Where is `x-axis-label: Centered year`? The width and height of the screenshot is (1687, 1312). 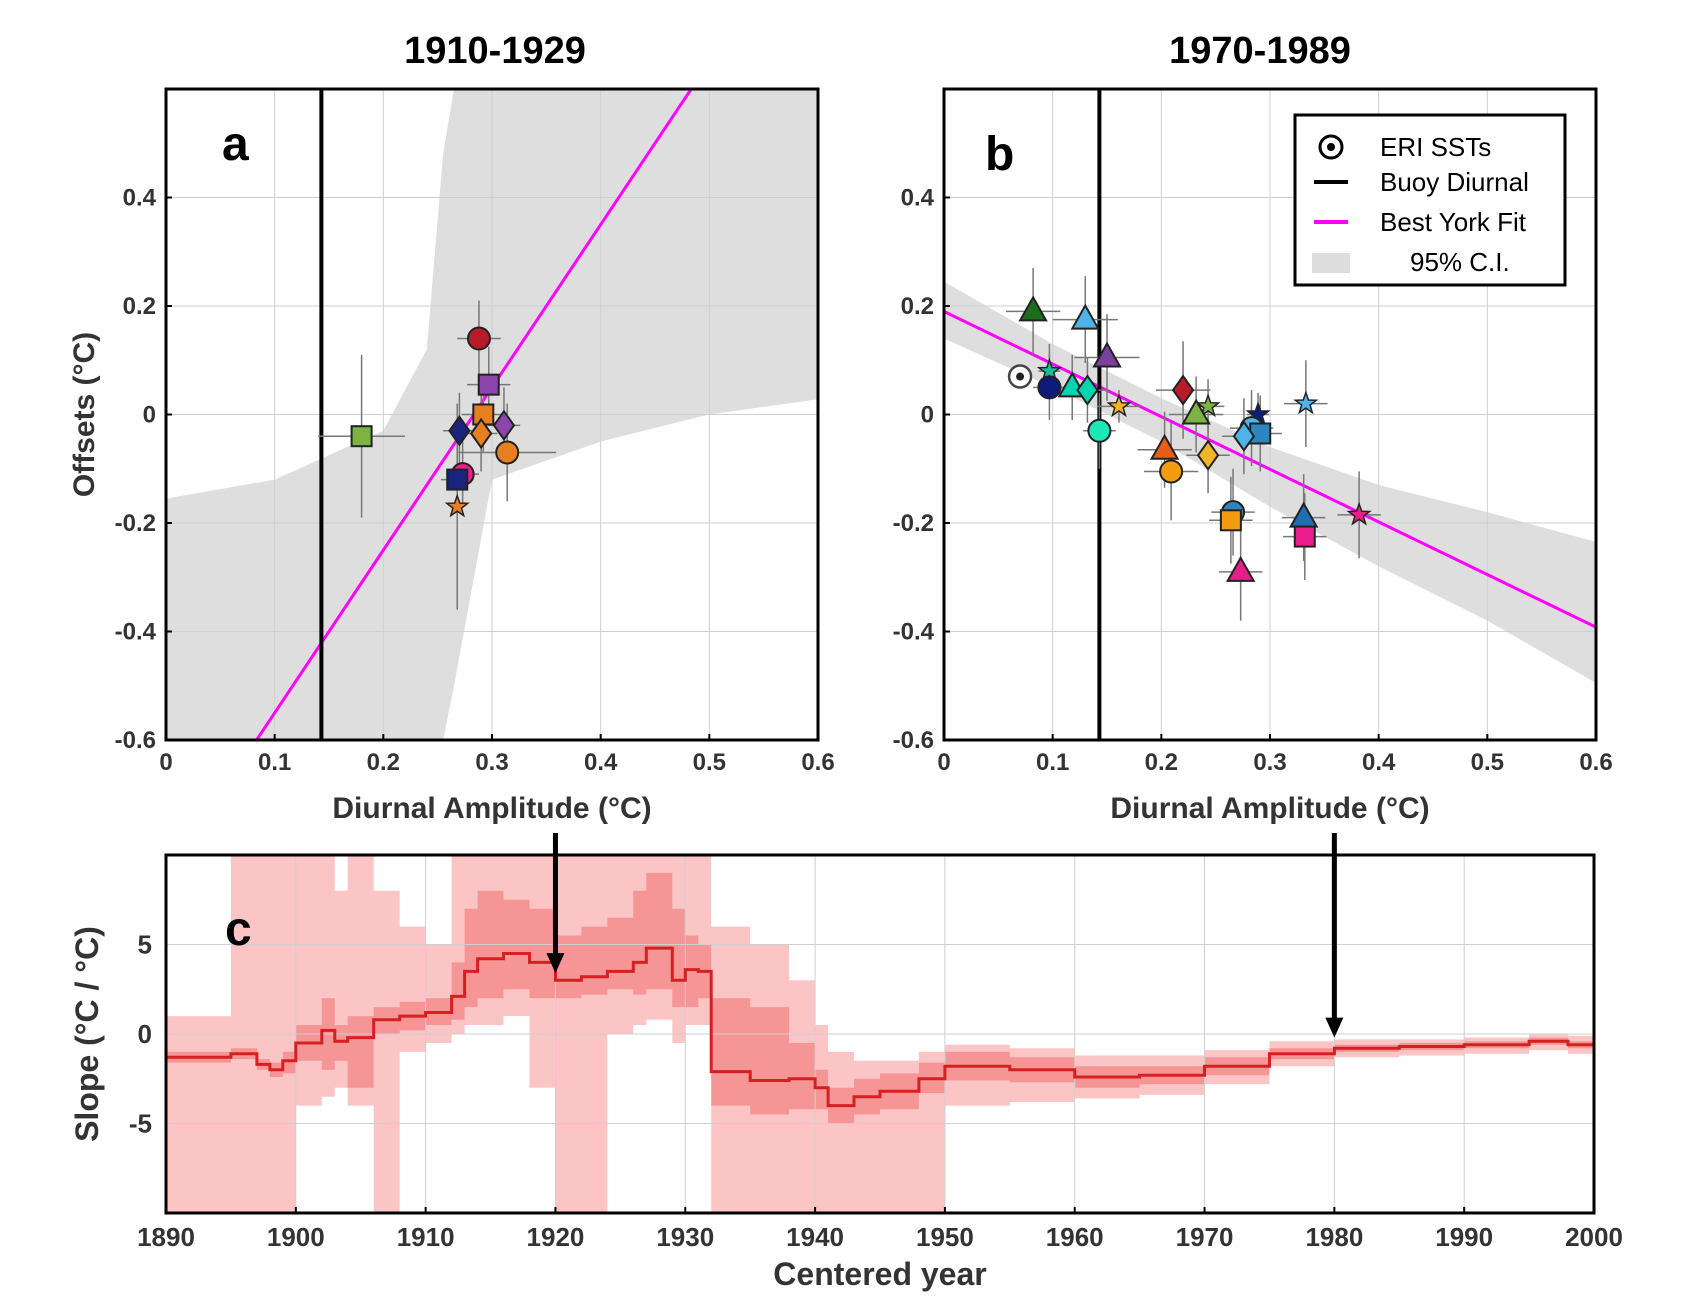 x-axis-label: Centered year is located at coordinates (879, 1274).